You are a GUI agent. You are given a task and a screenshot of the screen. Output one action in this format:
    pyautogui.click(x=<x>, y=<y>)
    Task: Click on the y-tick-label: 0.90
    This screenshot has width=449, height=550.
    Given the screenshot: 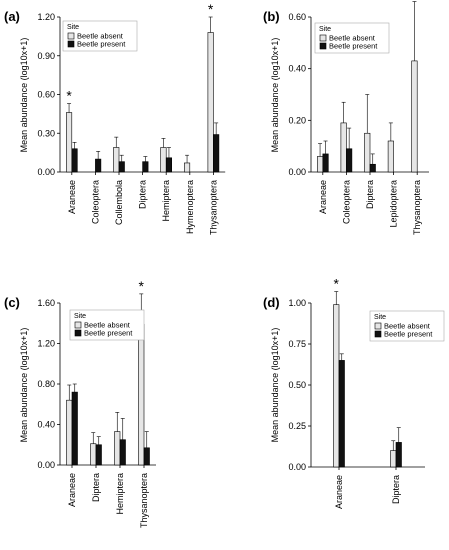 What is the action you would take?
    pyautogui.click(x=46, y=56)
    